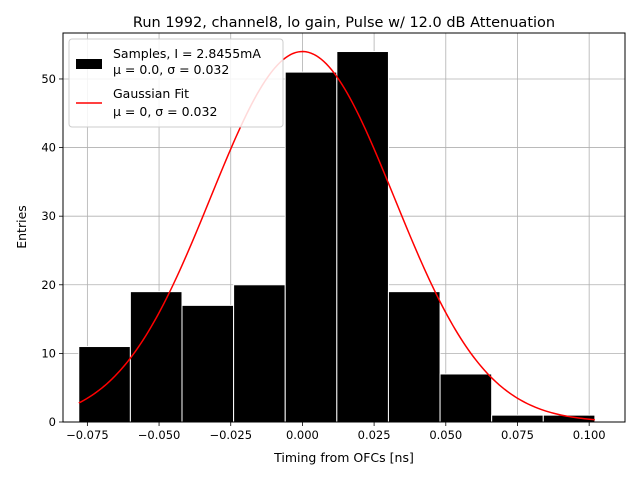 The image size is (640, 484). Describe the element at coordinates (48, 216) in the screenshot. I see `y-tick-label: 30` at that location.